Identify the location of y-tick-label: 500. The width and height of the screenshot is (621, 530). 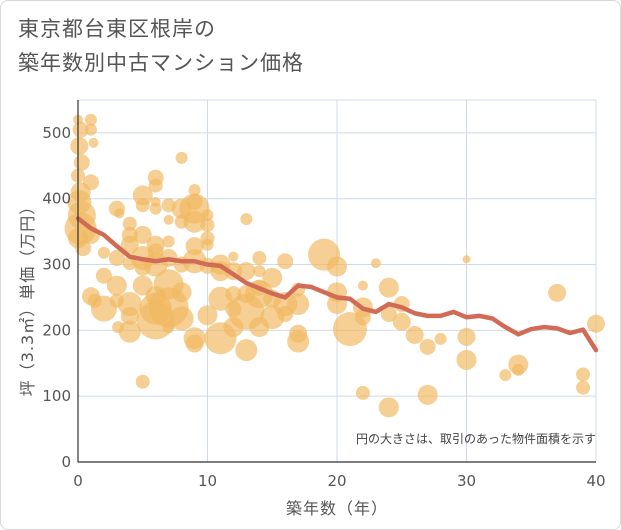
(56, 133).